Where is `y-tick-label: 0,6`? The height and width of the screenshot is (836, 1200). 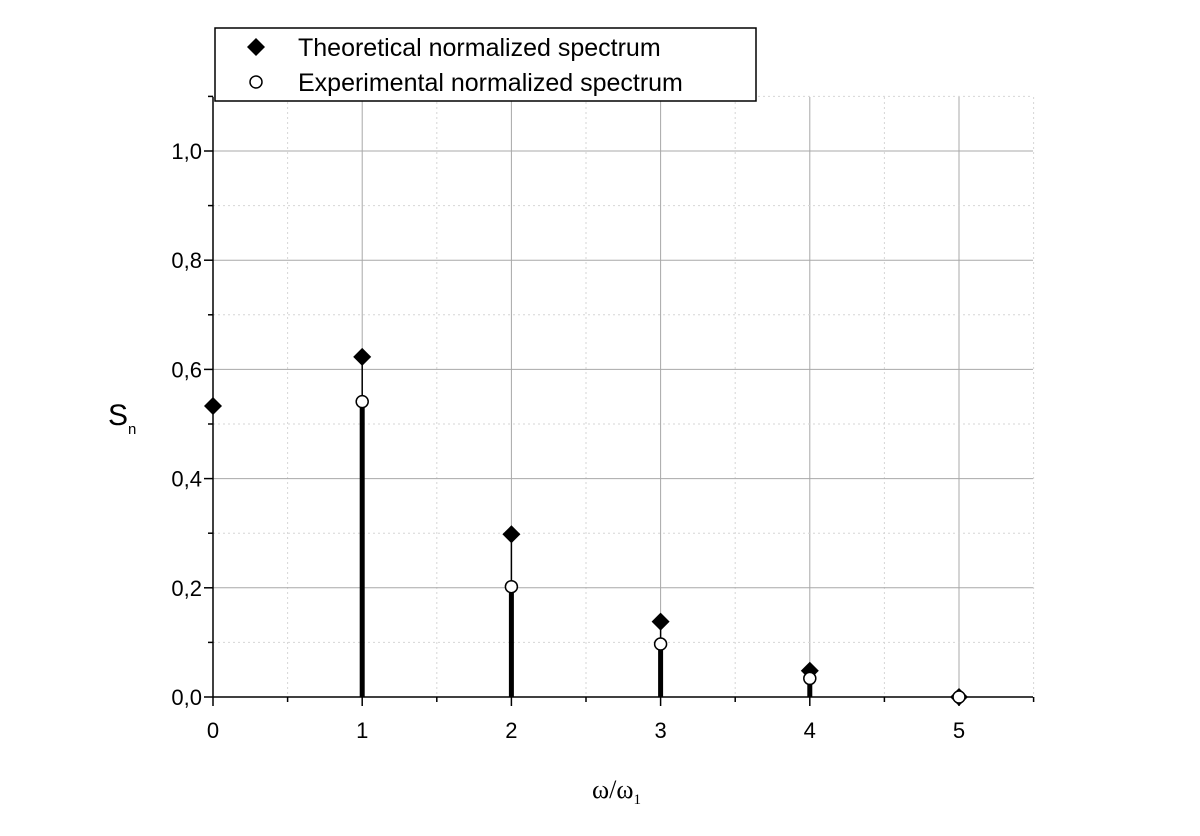
y-tick-label: 0,6 is located at coordinates (186, 369).